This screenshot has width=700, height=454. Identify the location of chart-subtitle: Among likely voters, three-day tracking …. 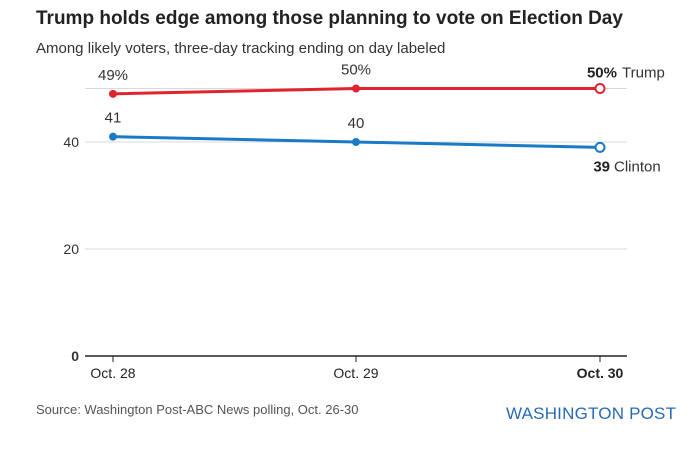
(241, 48).